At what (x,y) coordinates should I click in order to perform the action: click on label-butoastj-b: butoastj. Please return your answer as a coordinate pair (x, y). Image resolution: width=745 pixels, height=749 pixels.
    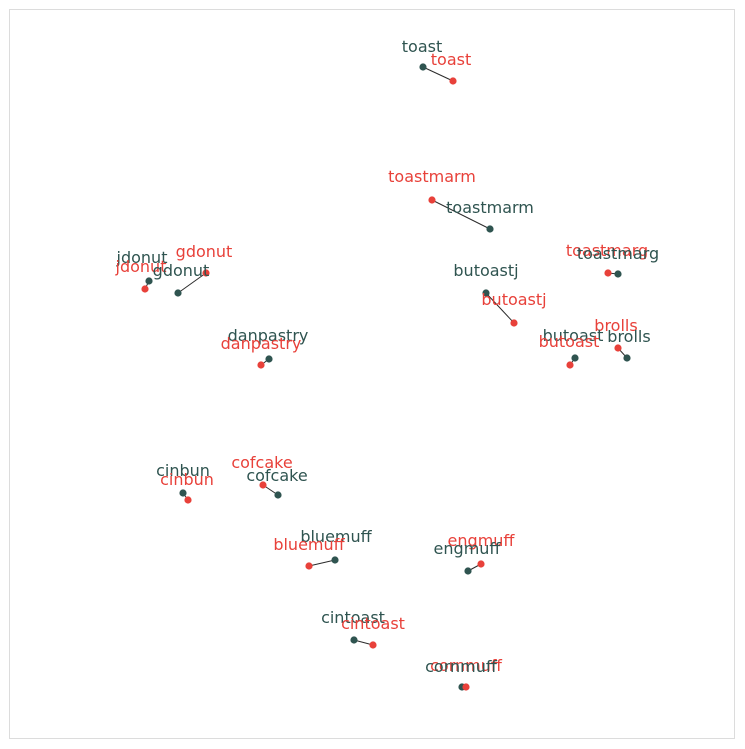
    Looking at the image, I should click on (513, 299).